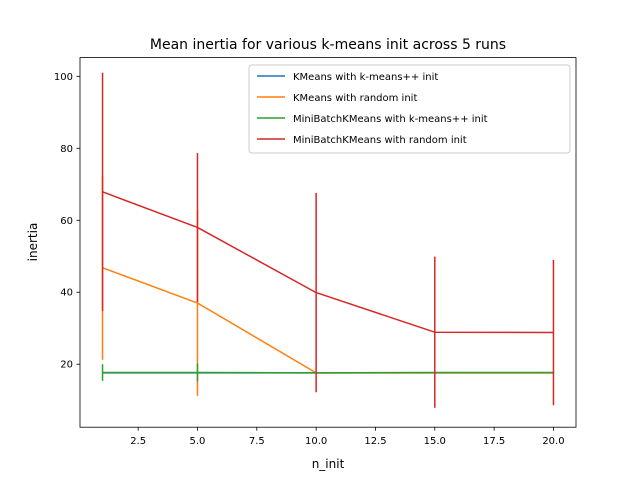 This screenshot has height=480, width=640. Describe the element at coordinates (66, 149) in the screenshot. I see `y-tick-label: 80` at that location.